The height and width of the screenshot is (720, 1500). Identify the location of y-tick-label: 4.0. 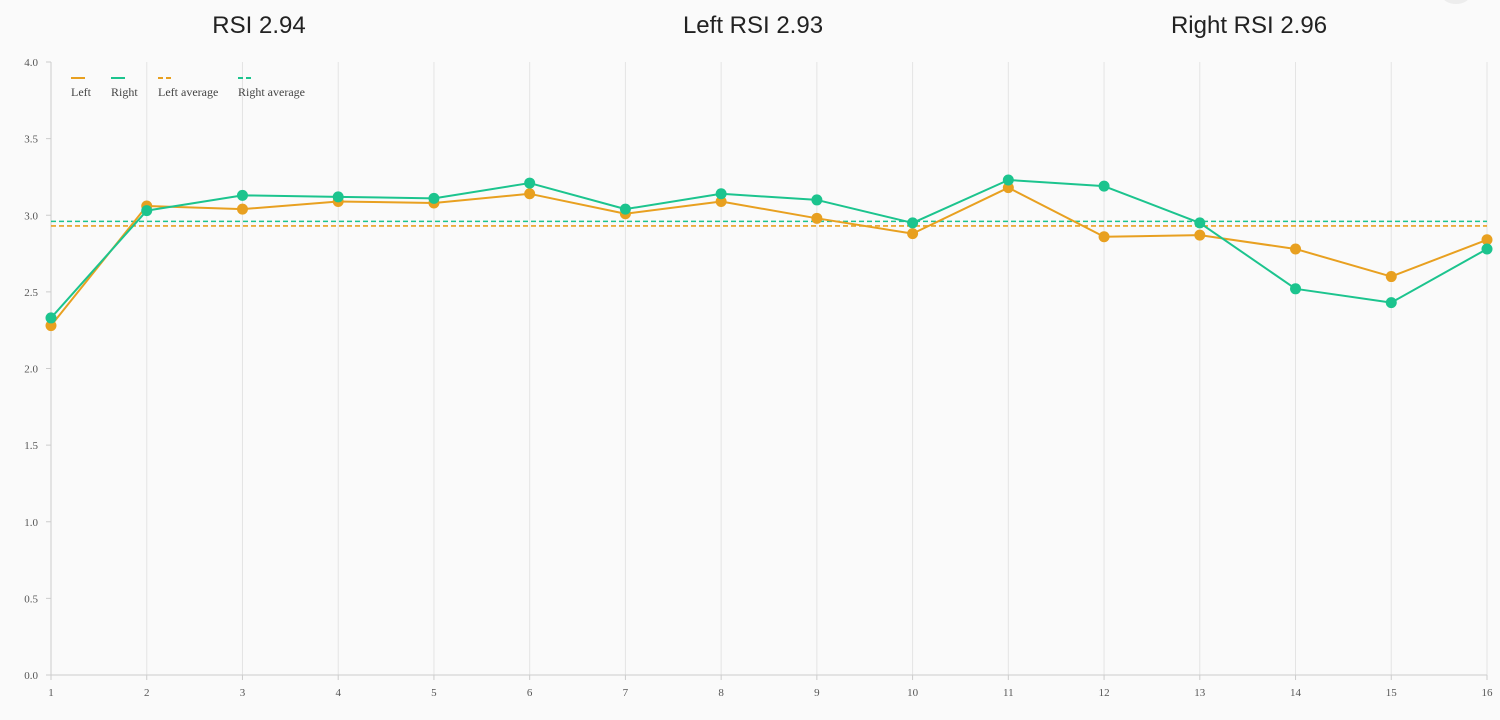
(31, 63).